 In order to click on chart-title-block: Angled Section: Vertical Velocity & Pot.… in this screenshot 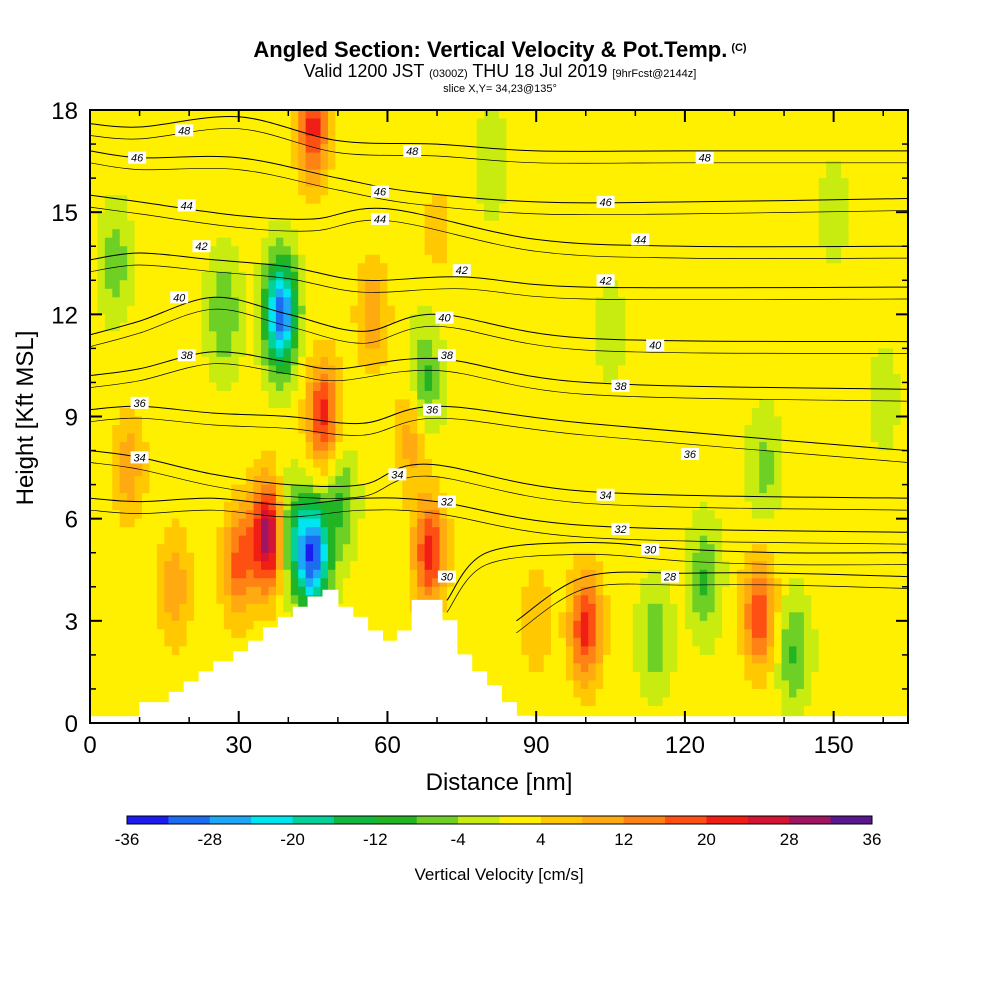, I will do `click(500, 66)`.